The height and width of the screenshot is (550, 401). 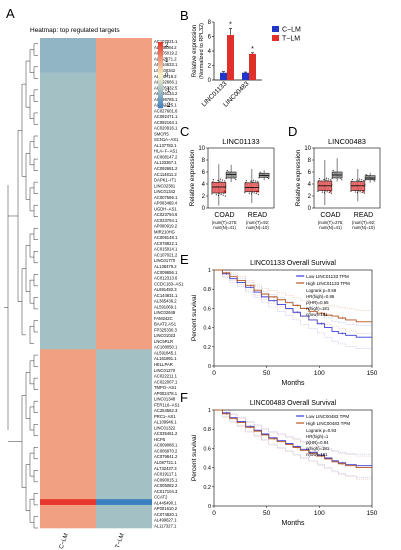 What do you see at coordinates (163, 318) in the screenshot?
I see `heatmap-row-label: FAM242C` at bounding box center [163, 318].